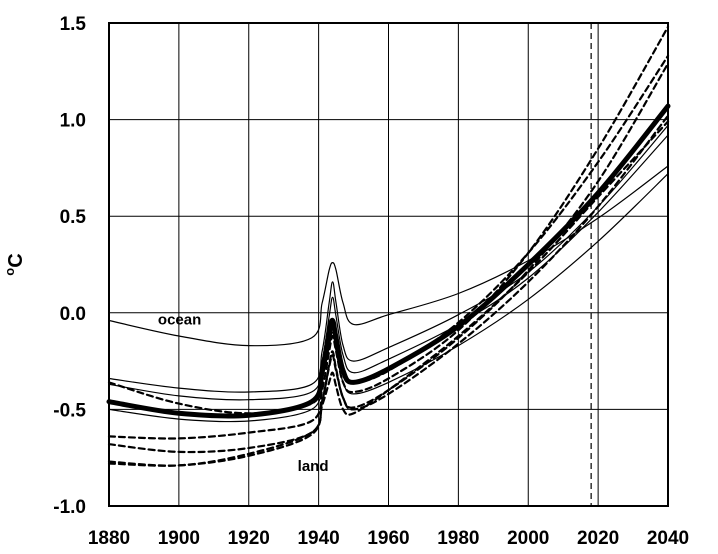 This screenshot has width=718, height=554. What do you see at coordinates (73, 24) in the screenshot?
I see `y-tick-label: 1.5` at bounding box center [73, 24].